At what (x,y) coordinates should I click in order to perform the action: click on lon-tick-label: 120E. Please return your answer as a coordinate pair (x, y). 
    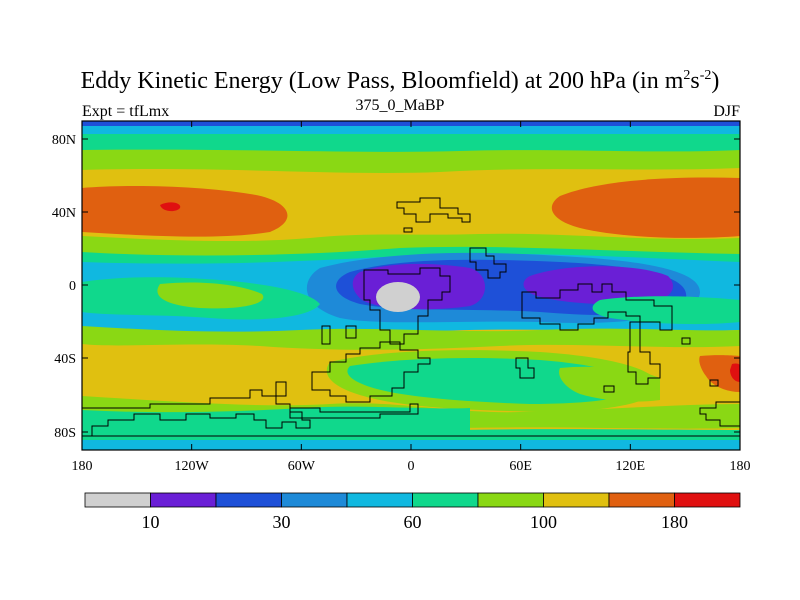
    Looking at the image, I should click on (631, 466).